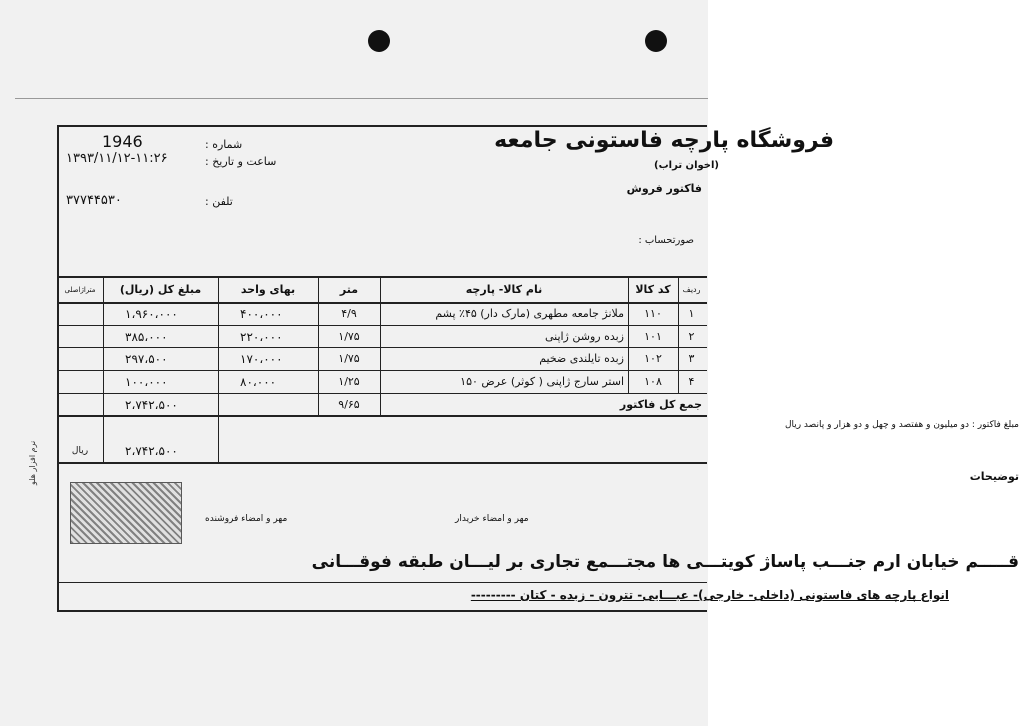 This screenshot has height=726, width=1024. What do you see at coordinates (261, 314) in the screenshot?
I see `cell-unit-price: ۴۰۰،۰۰۰` at bounding box center [261, 314].